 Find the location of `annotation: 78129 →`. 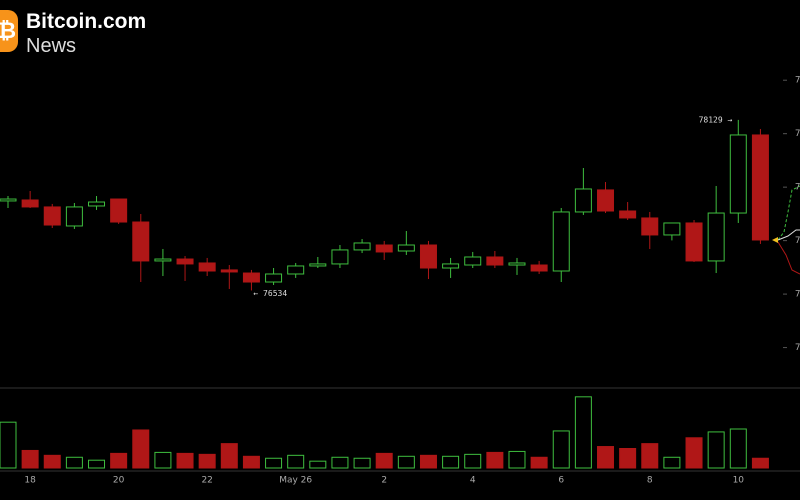

annotation: 78129 → is located at coordinates (716, 119).